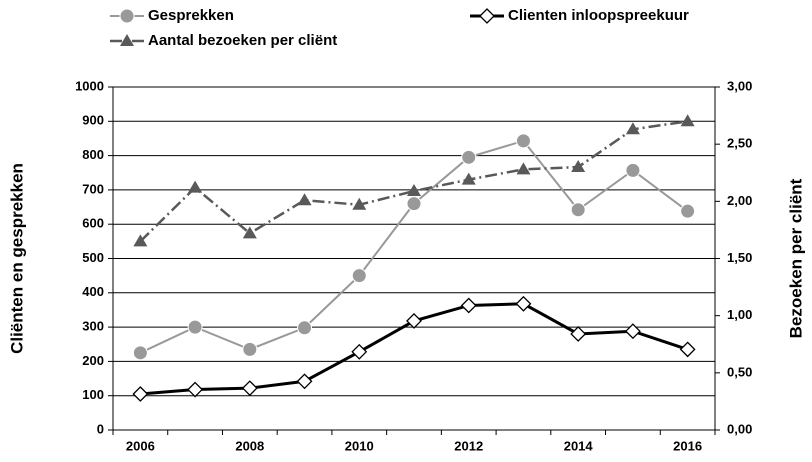  Describe the element at coordinates (739, 371) in the screenshot. I see `y2-tick-label: 0,50` at that location.